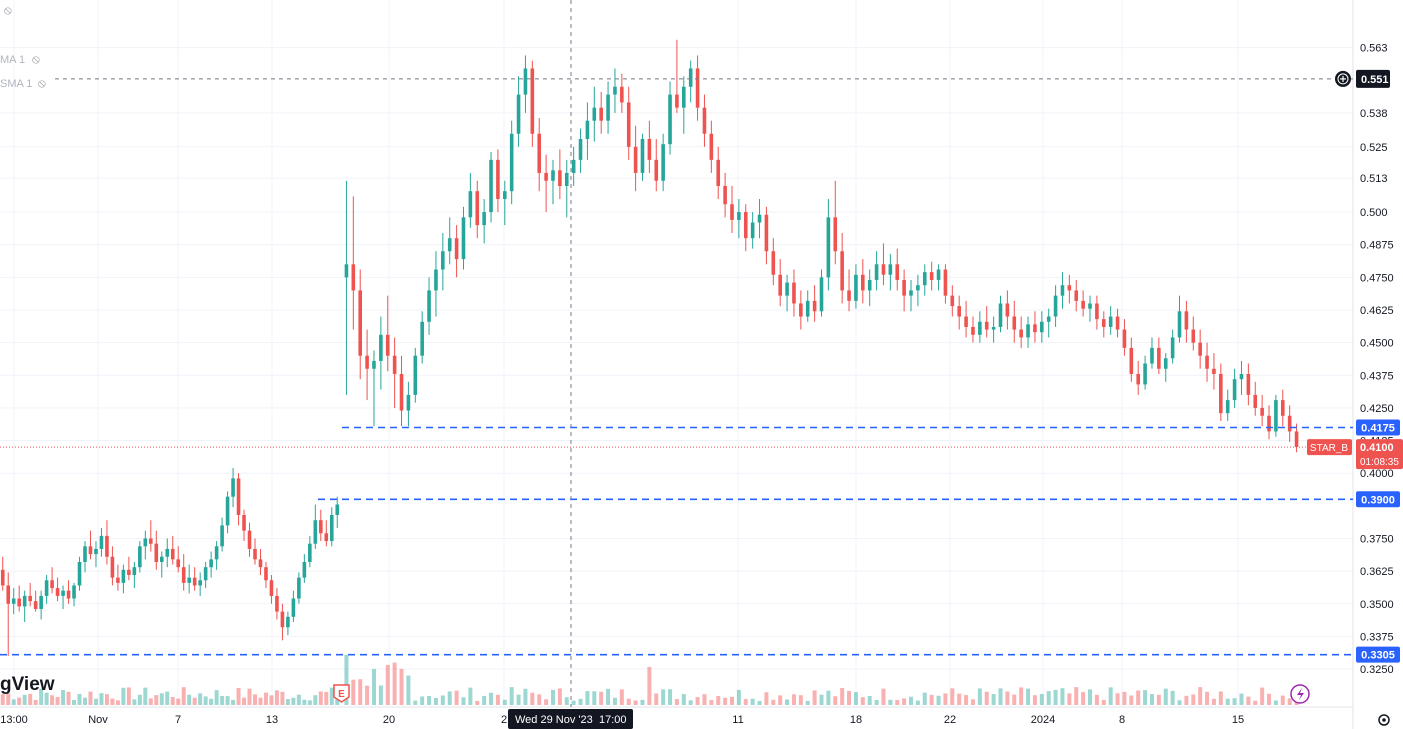 Image resolution: width=1403 pixels, height=729 pixels. What do you see at coordinates (1378, 429) in the screenshot?
I see `level-price-label: 0.4175` at bounding box center [1378, 429].